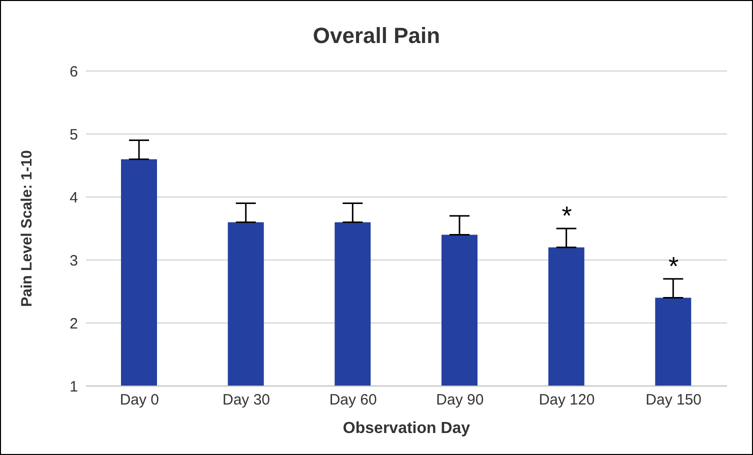 The width and height of the screenshot is (753, 455). Describe the element at coordinates (74, 71) in the screenshot. I see `y-tick-label: 6` at that location.